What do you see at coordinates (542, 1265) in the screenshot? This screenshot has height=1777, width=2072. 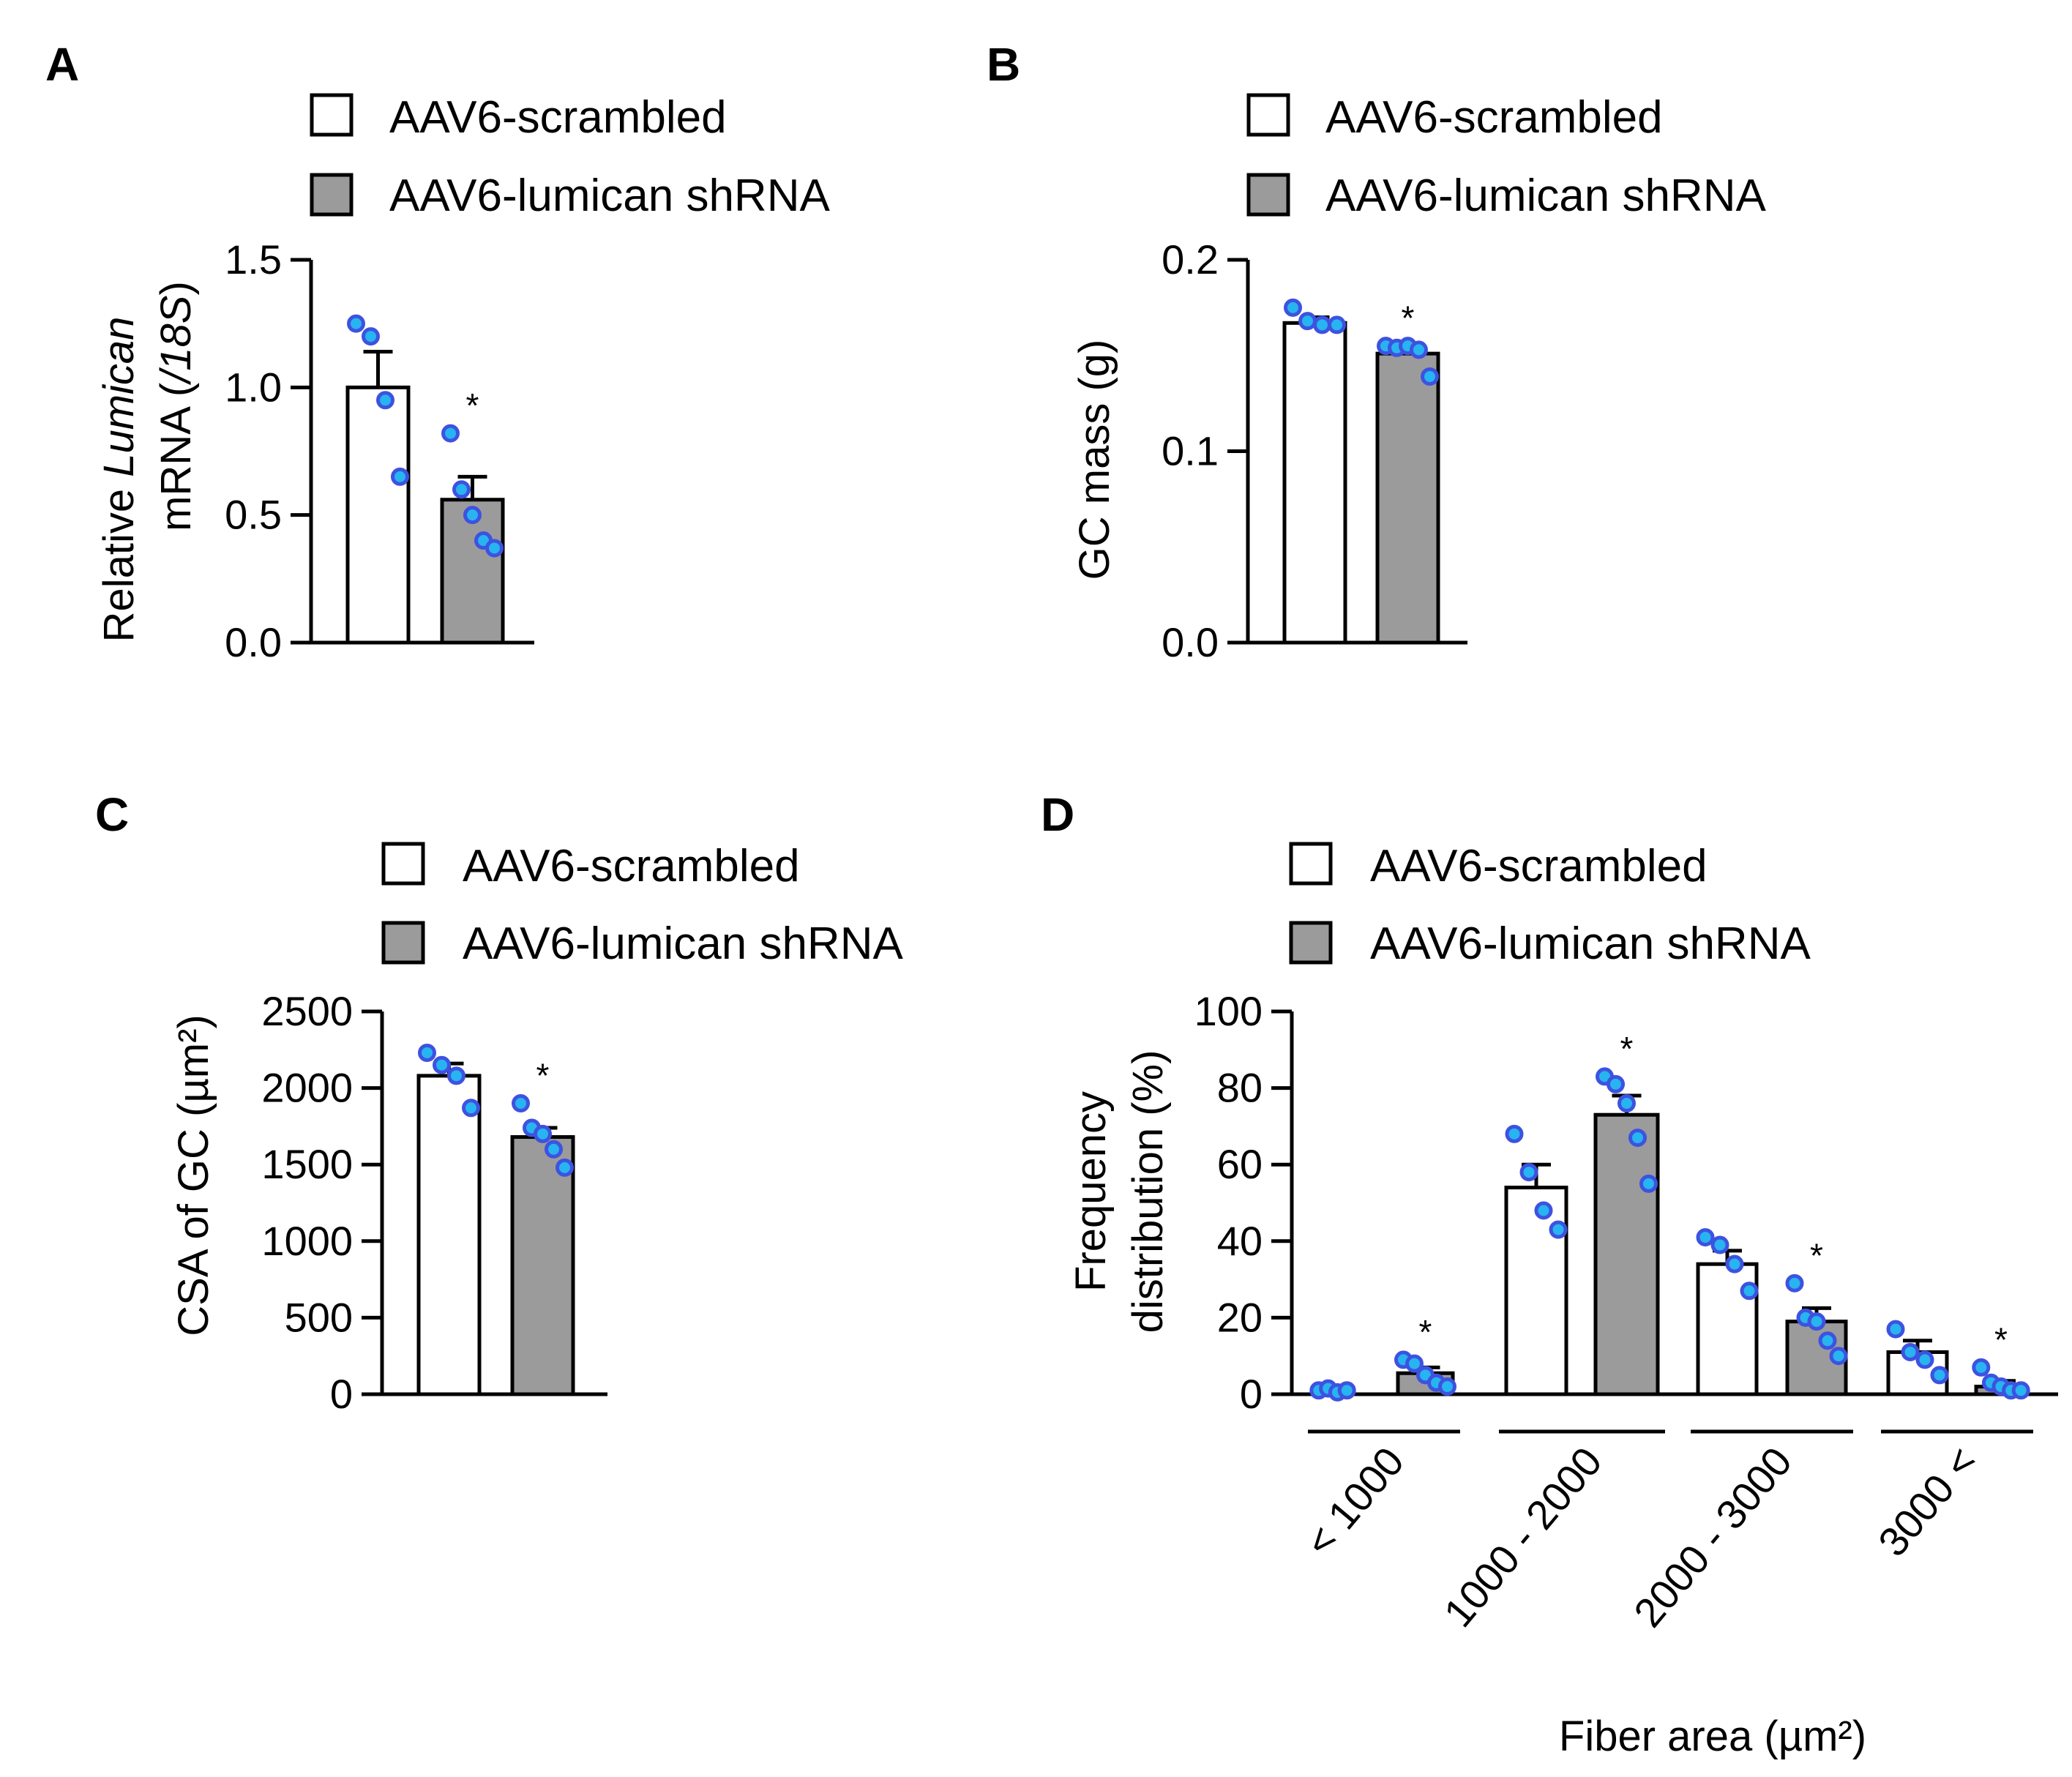 I see `p2-bar-lumican` at bounding box center [542, 1265].